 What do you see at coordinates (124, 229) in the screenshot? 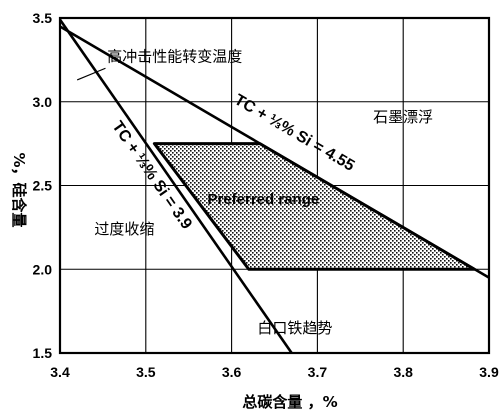
I see `region-annotation: 过度收缩` at bounding box center [124, 229].